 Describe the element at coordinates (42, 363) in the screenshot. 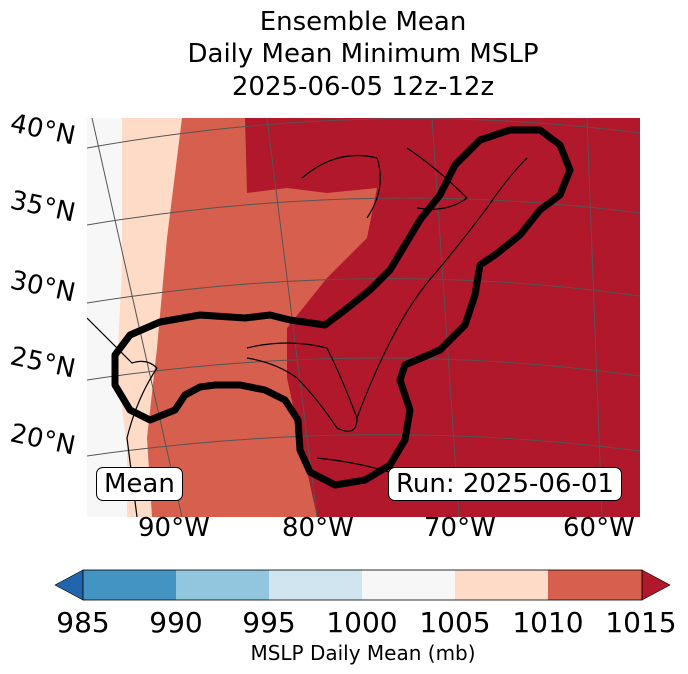

I see `lat-label-25: 25°N` at that location.